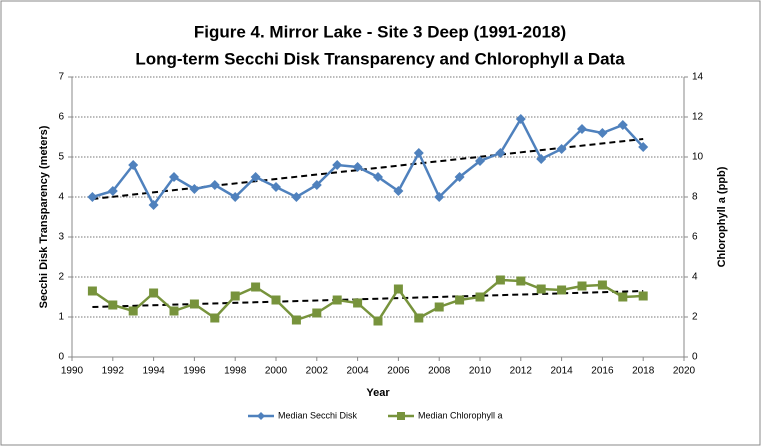 This screenshot has width=761, height=446. I want to click on y-tick-label: 4, so click(61, 197).